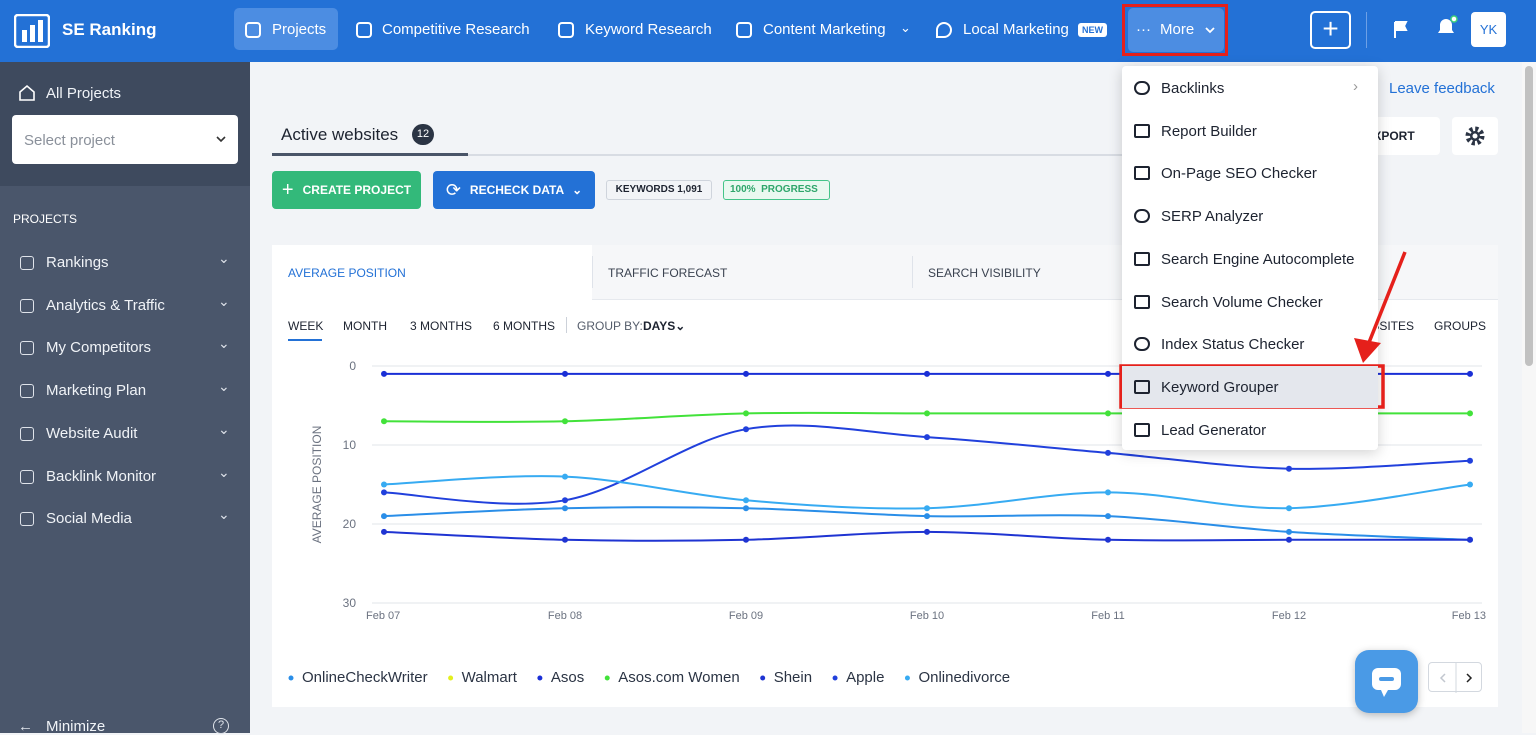 The height and width of the screenshot is (735, 1536). Describe the element at coordinates (776, 190) in the screenshot. I see `progress-badge: 100% PROGRESS` at that location.